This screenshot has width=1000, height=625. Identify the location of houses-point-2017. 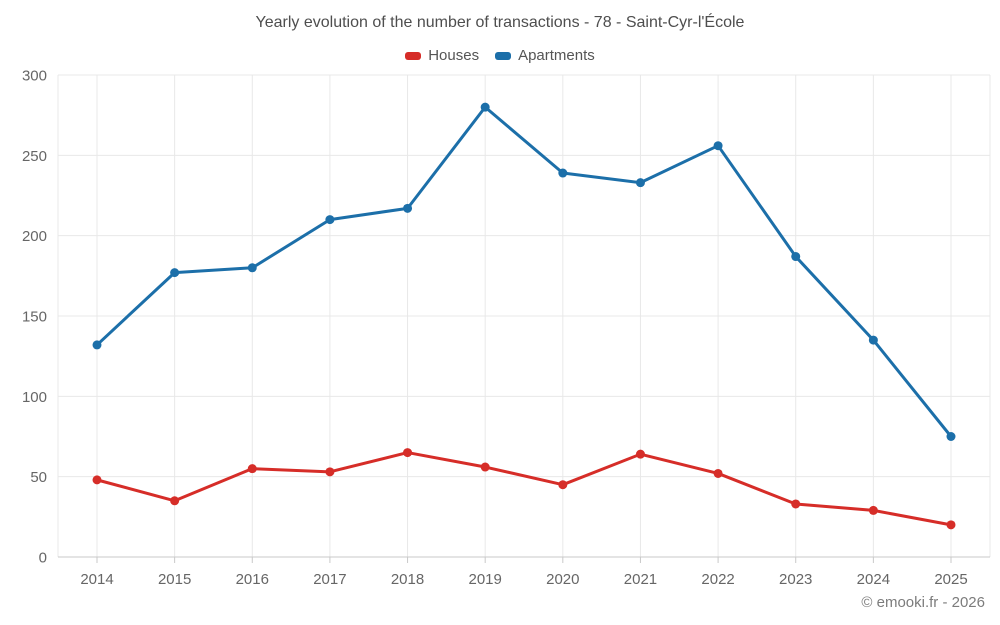
(330, 472).